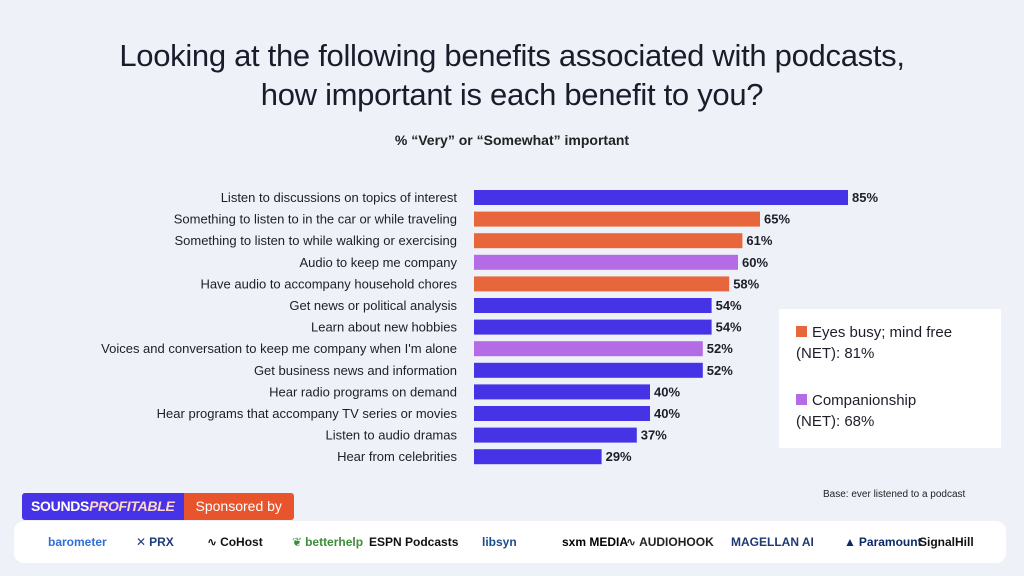 The height and width of the screenshot is (576, 1024). Describe the element at coordinates (890, 542) in the screenshot. I see `sponsor-name: Paramount` at that location.